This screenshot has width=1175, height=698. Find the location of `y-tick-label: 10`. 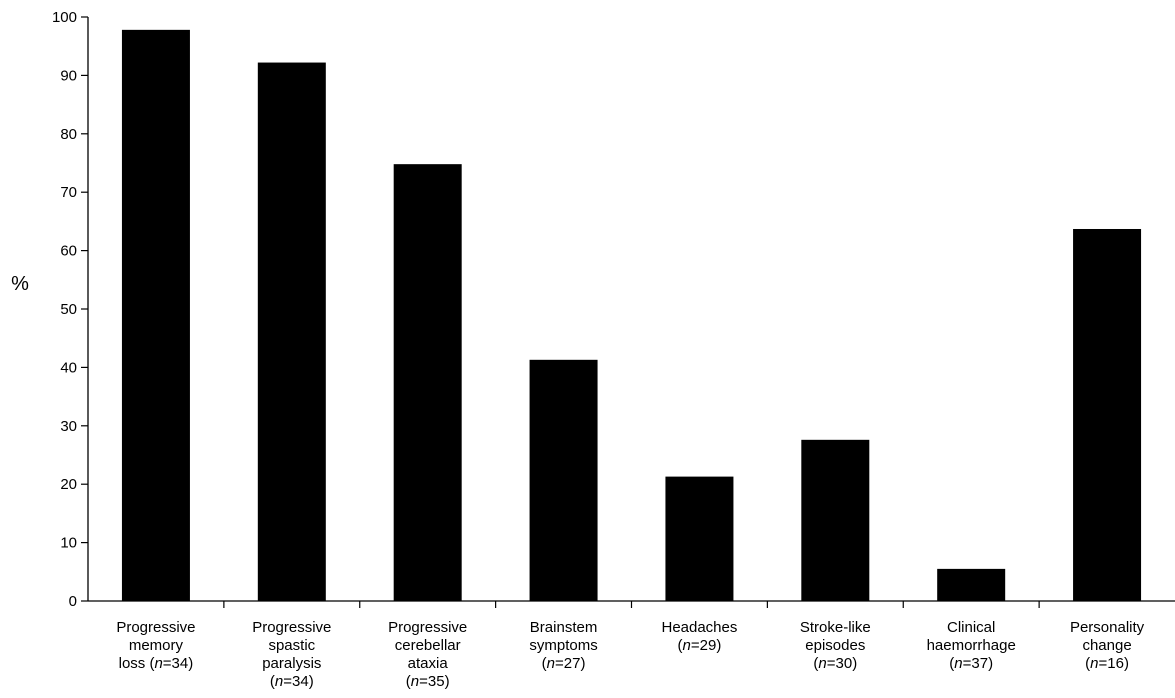

y-tick-label: 10 is located at coordinates (68, 543).